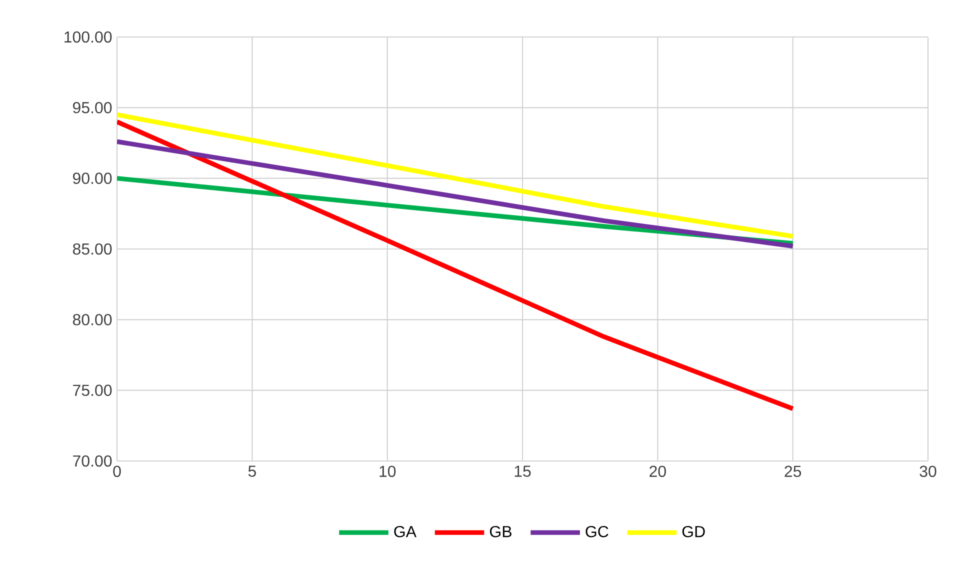 Image resolution: width=959 pixels, height=581 pixels. Describe the element at coordinates (92, 249) in the screenshot. I see `y-tick-label: 85.00` at that location.